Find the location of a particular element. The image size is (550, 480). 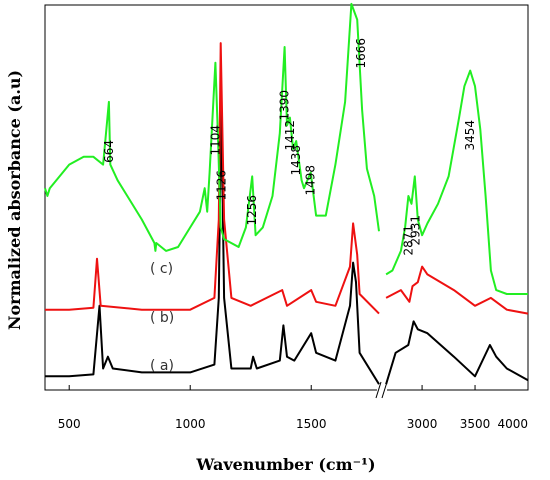

peak-label-2931: 2931 is located at coordinates (415, 230).